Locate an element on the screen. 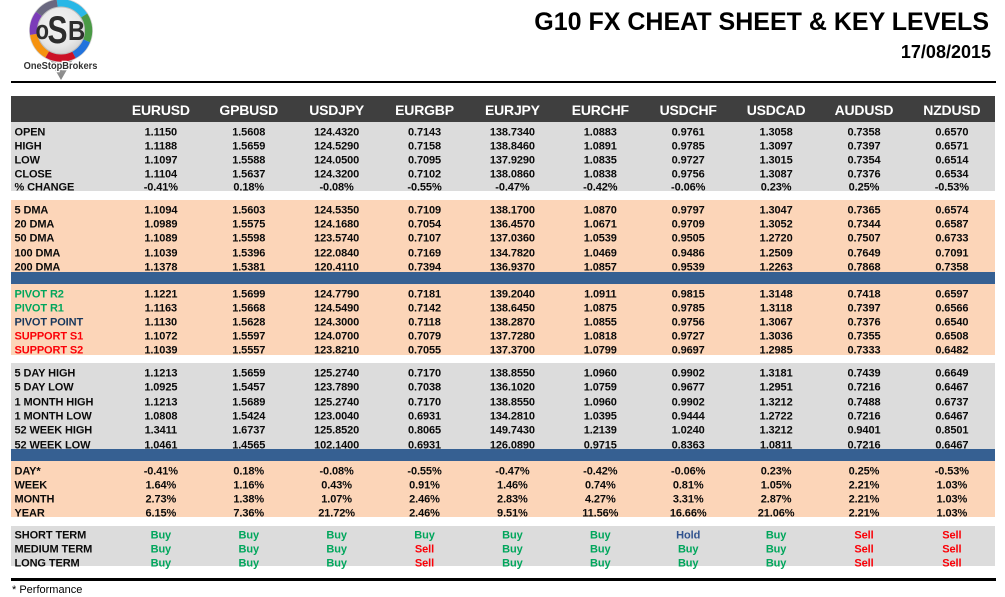 Image resolution: width=1005 pixels, height=597 pixels. svg-text: o is located at coordinates (42, 30).